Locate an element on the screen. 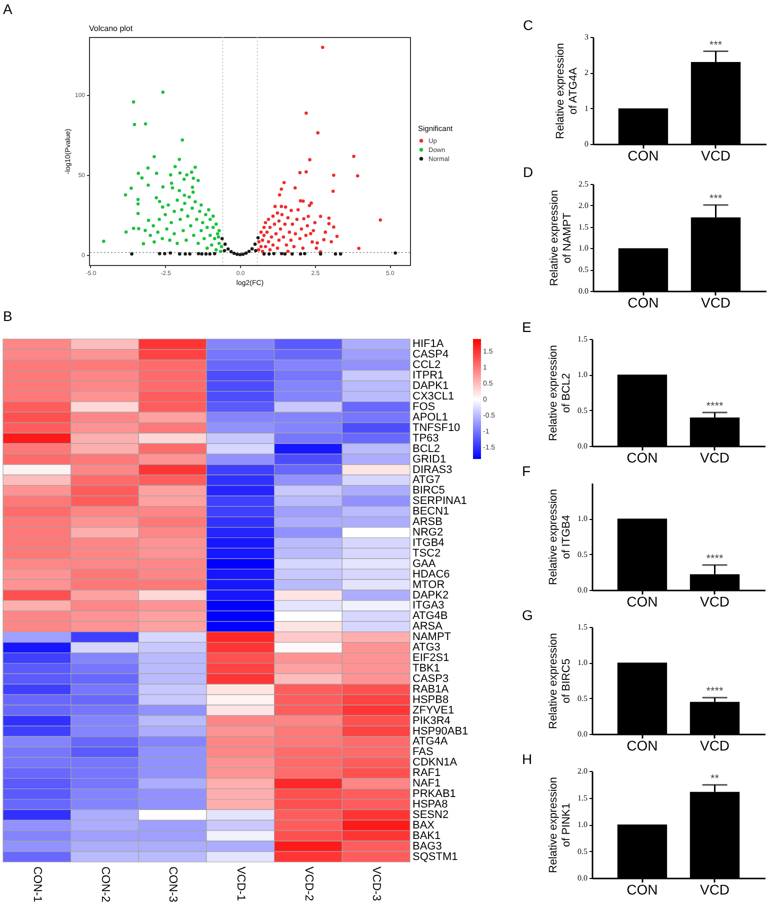  annotation: ** is located at coordinates (715, 778).